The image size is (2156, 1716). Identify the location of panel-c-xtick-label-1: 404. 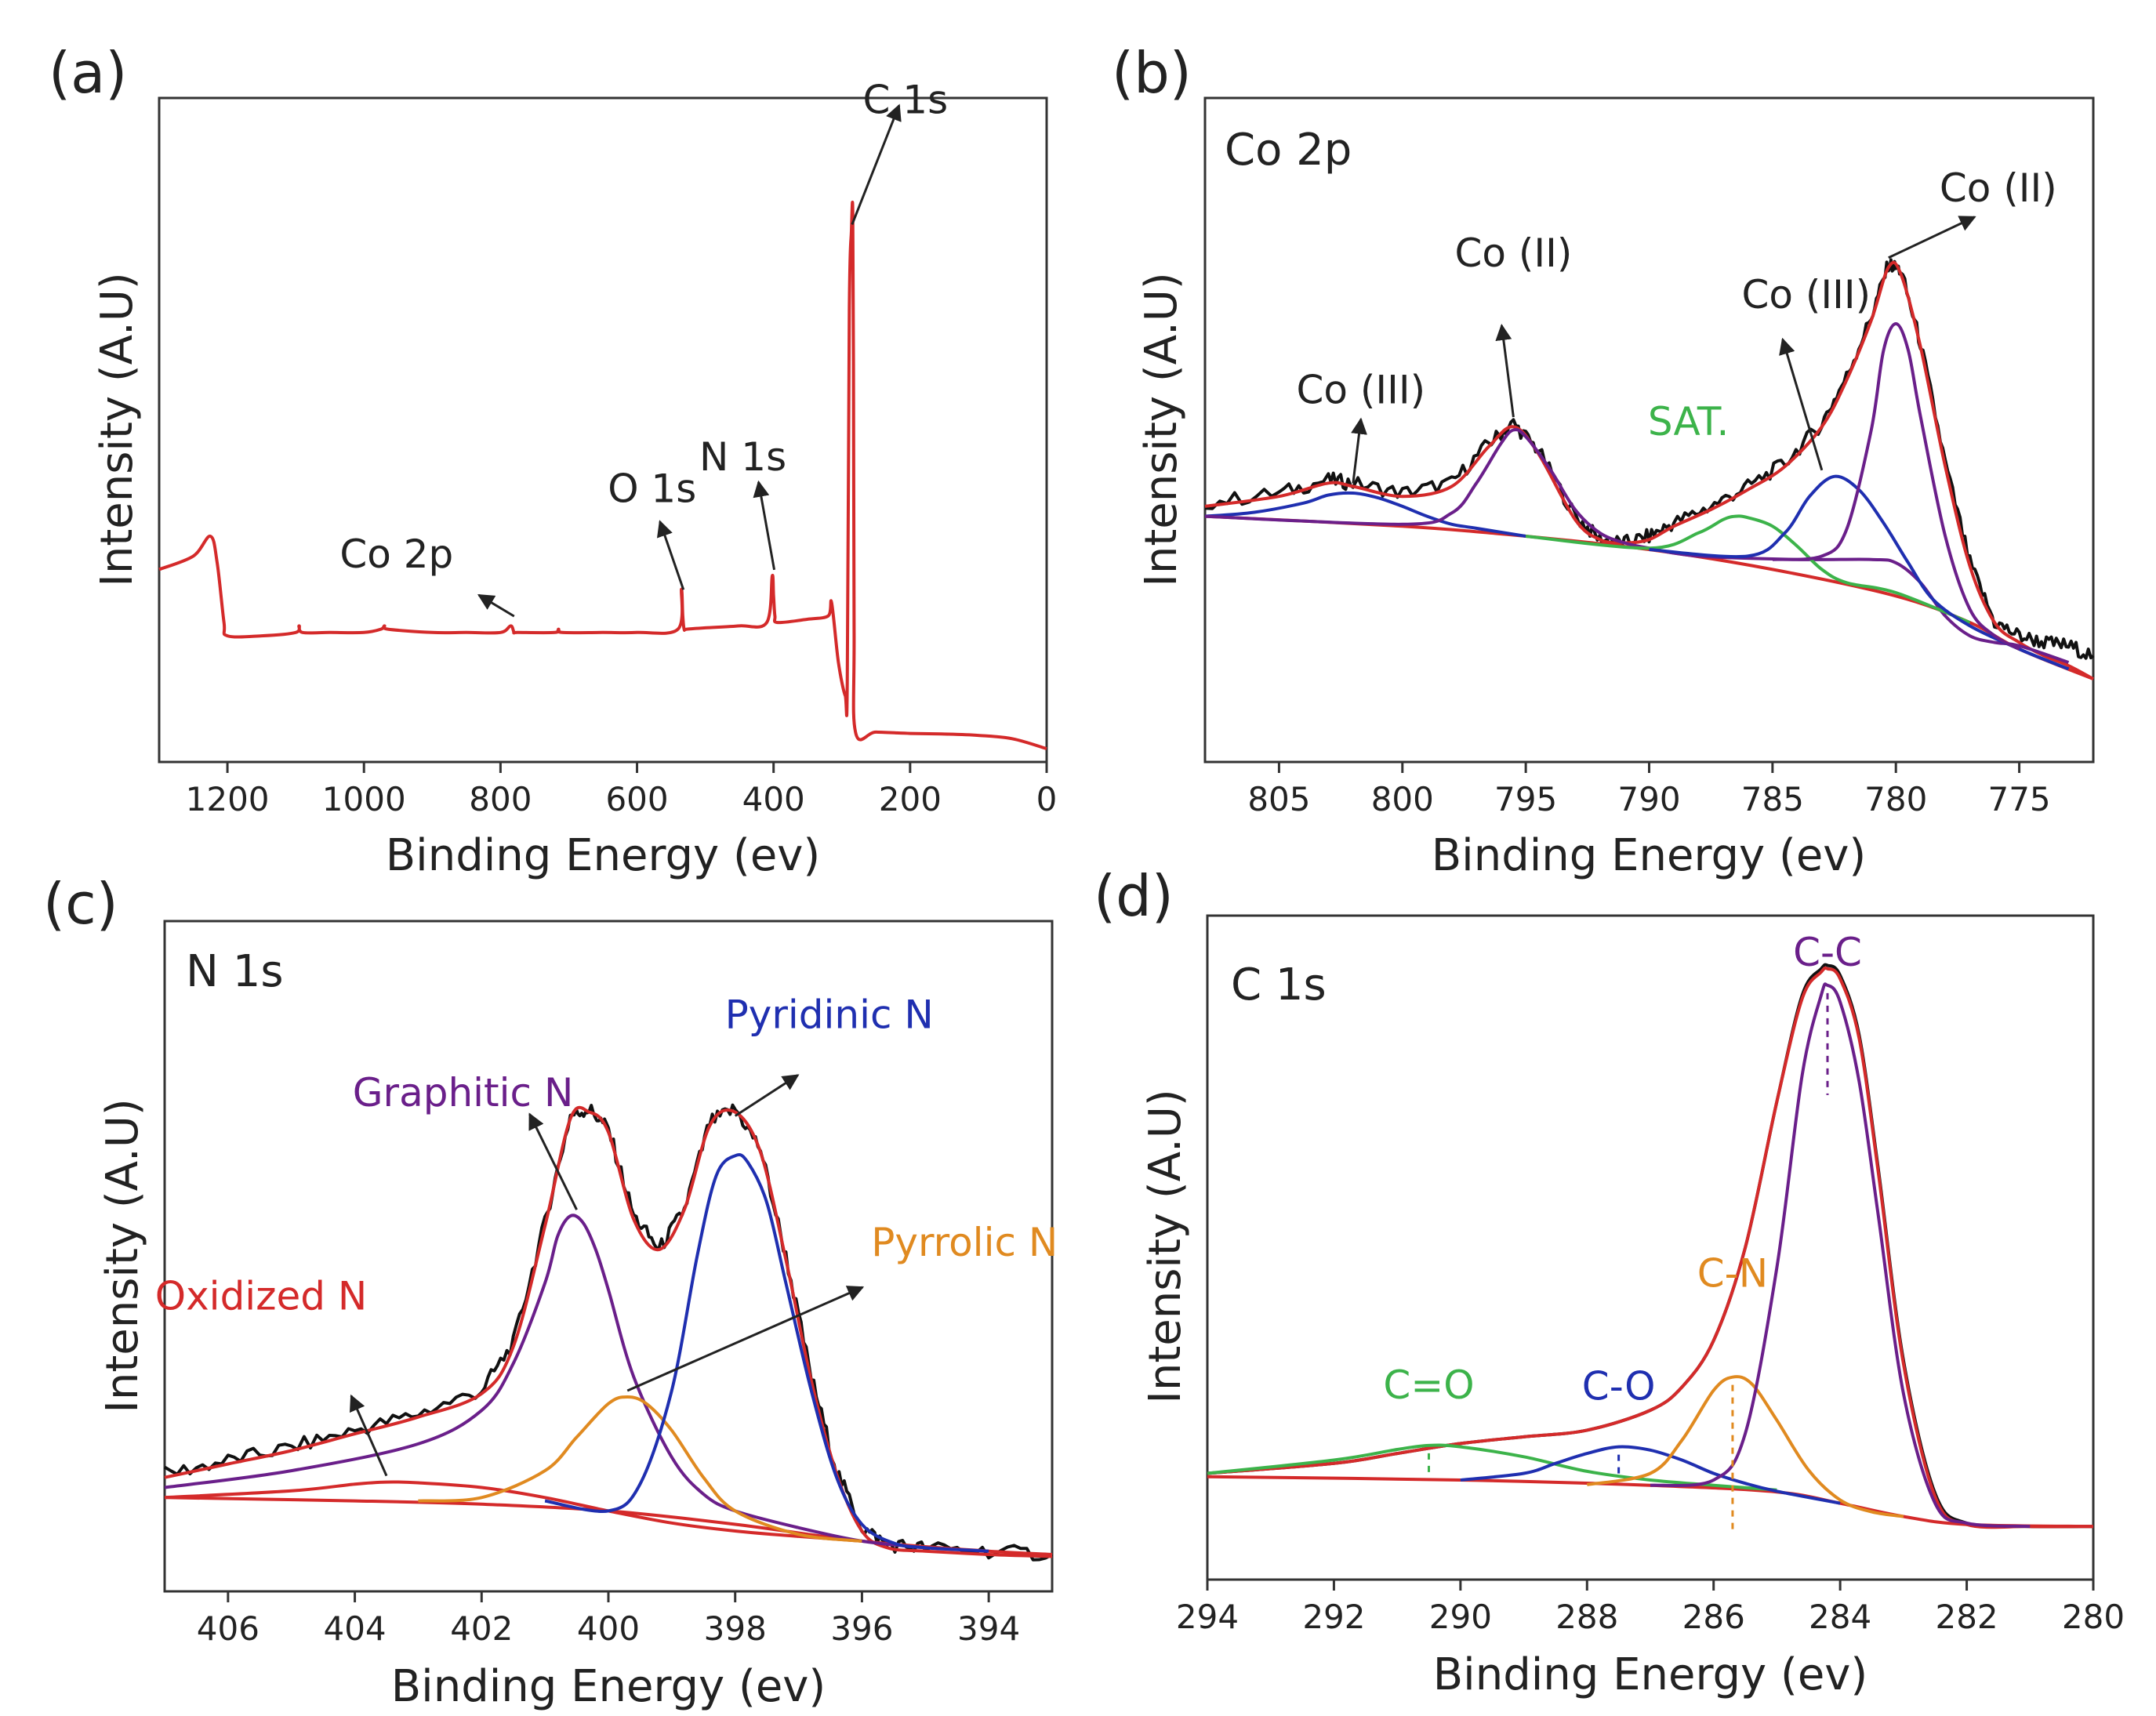
(354, 1628).